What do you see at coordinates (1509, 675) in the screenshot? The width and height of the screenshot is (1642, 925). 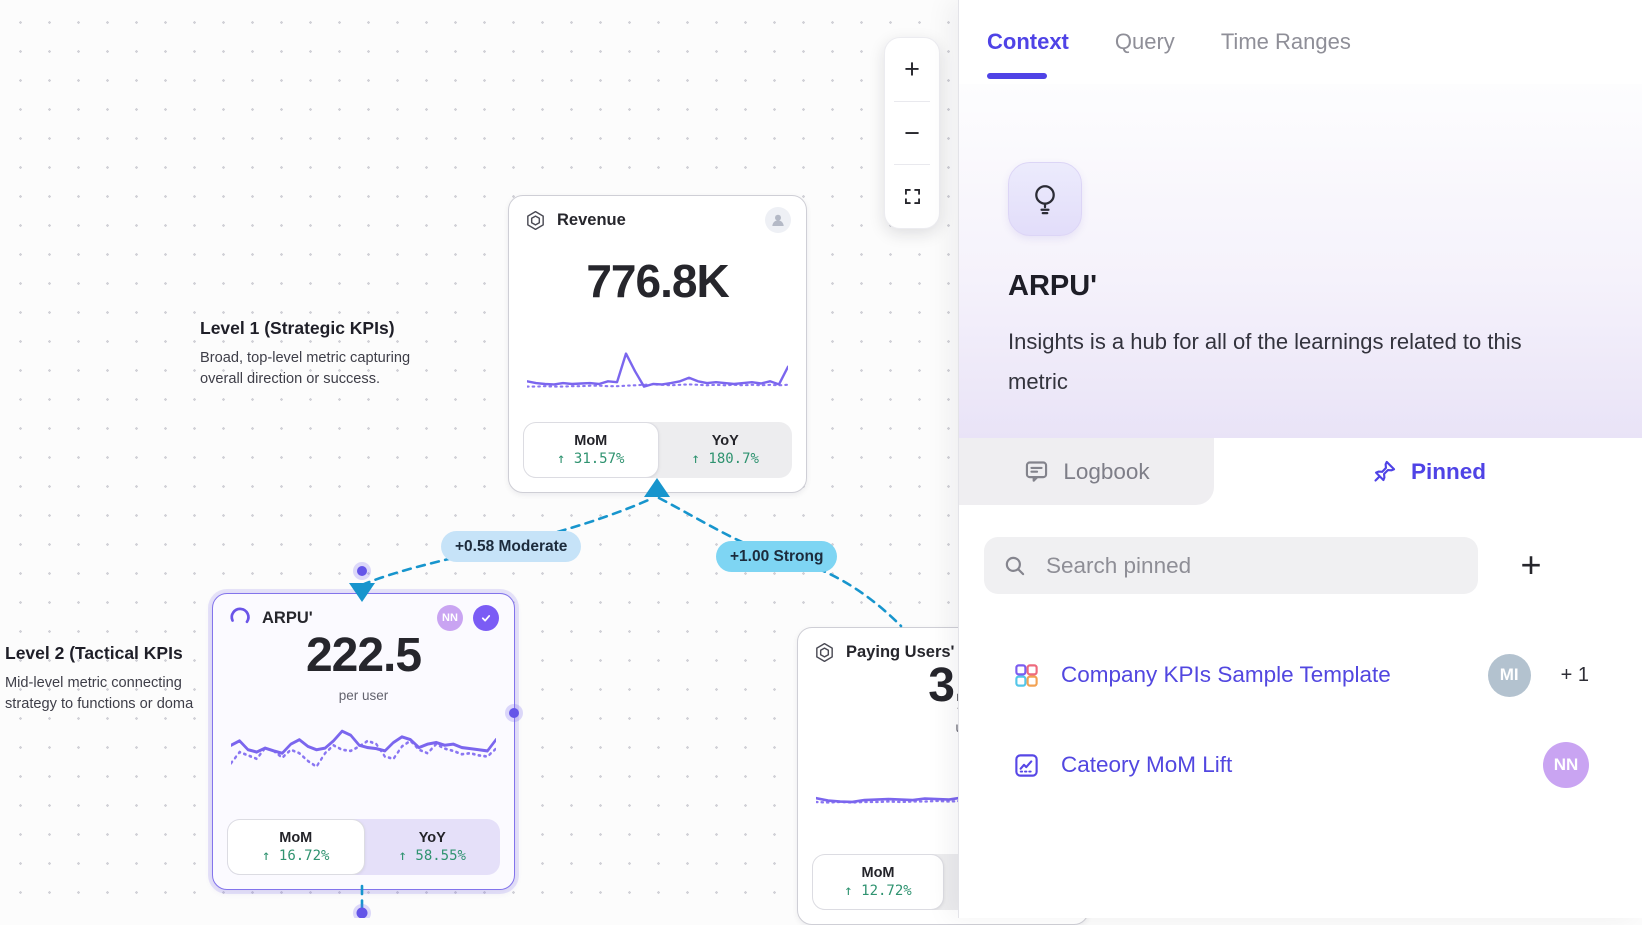 I see `mi-avatar: MI` at bounding box center [1509, 675].